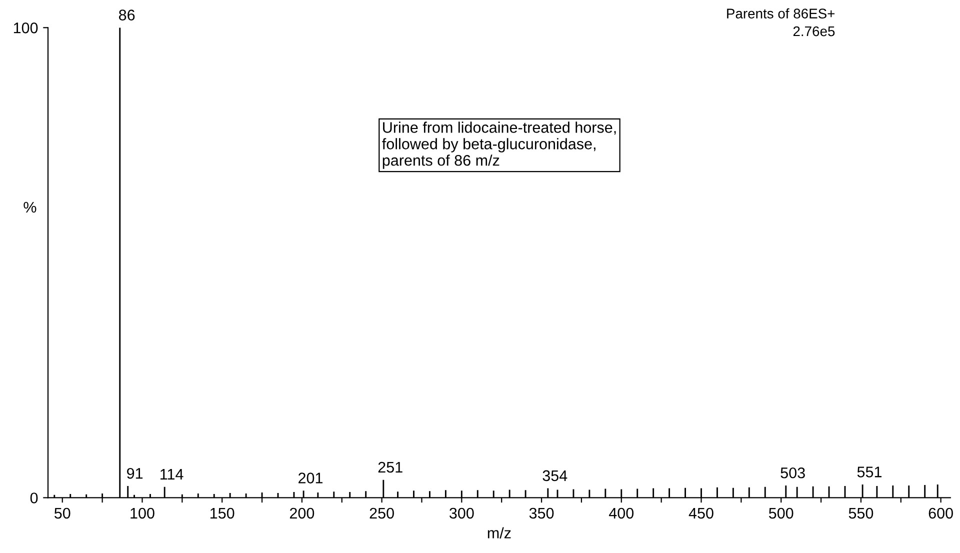 Image resolution: width=960 pixels, height=553 pixels. Describe the element at coordinates (172, 474) in the screenshot. I see `annotation: 114` at that location.